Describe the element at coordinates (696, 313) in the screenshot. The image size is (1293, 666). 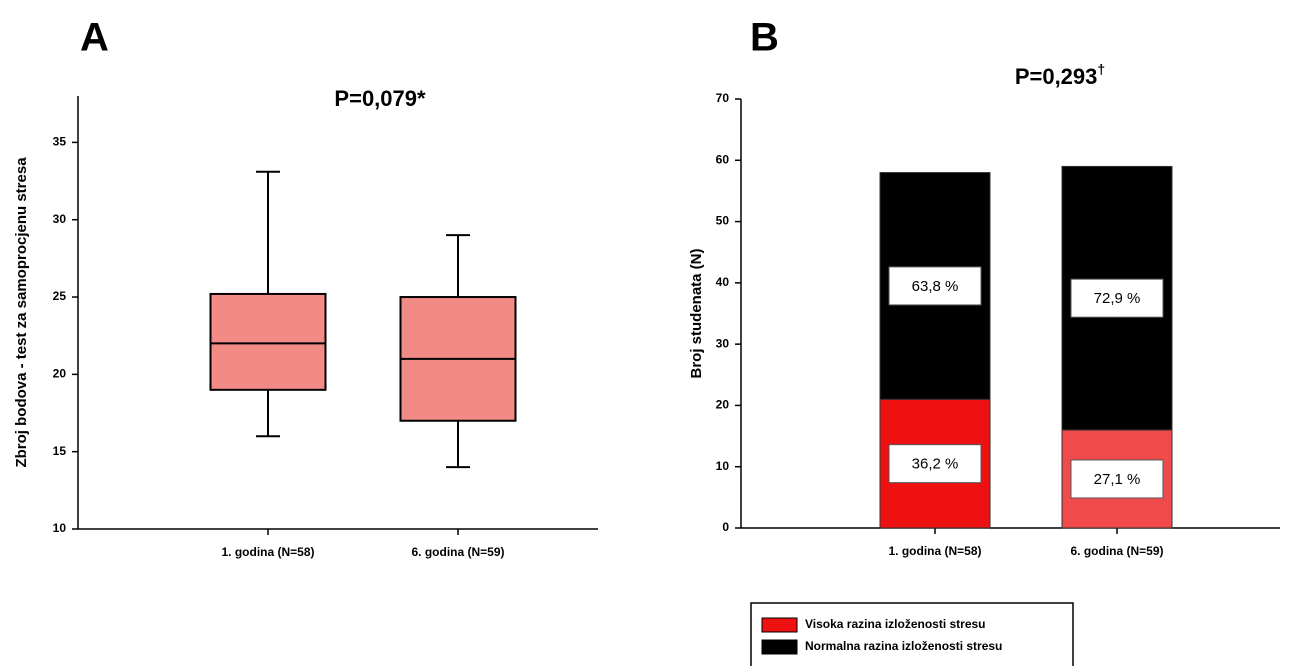
I see `y-axis-label: Broj studenata (N)` at that location.